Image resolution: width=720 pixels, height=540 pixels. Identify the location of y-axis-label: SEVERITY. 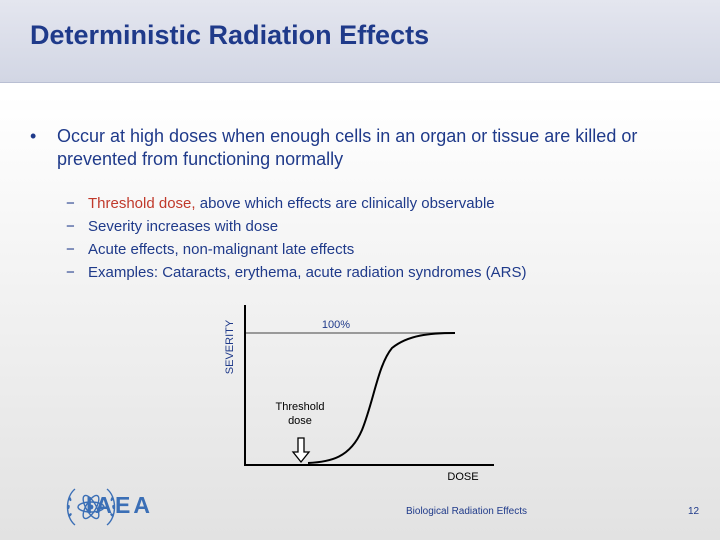
(230, 346).